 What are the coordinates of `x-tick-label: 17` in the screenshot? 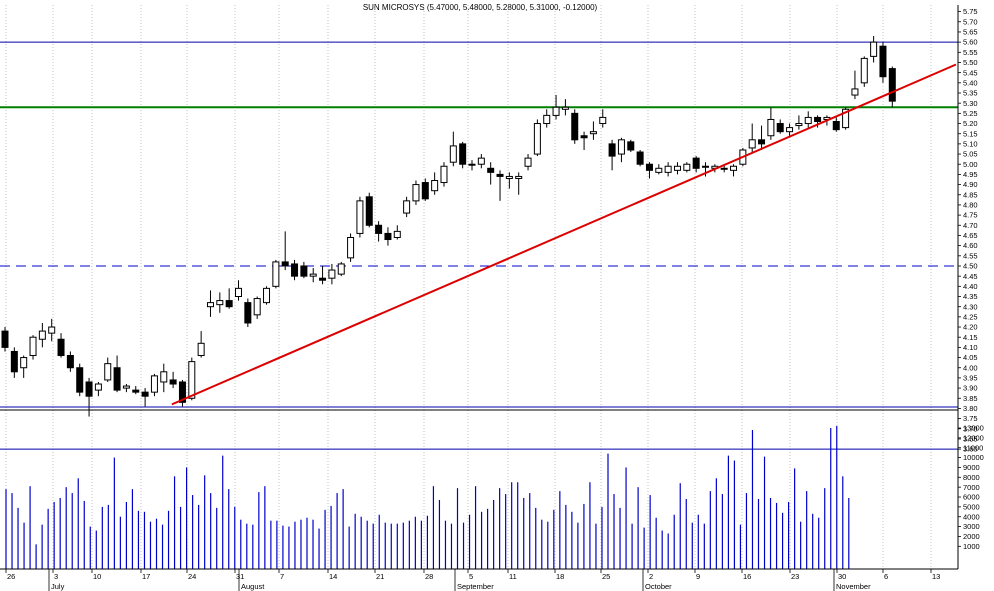 It's located at (146, 576).